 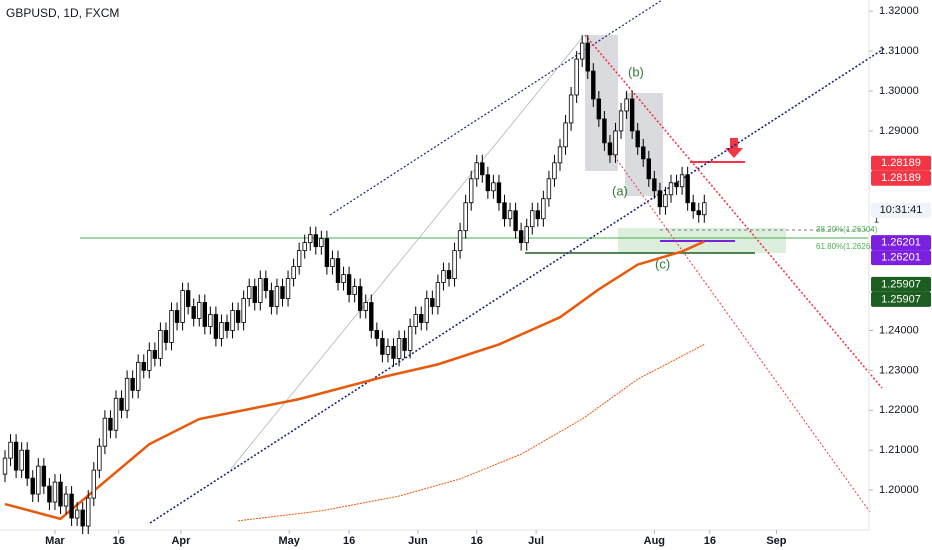 I want to click on y-tick-label: 1.21000, so click(x=899, y=450).